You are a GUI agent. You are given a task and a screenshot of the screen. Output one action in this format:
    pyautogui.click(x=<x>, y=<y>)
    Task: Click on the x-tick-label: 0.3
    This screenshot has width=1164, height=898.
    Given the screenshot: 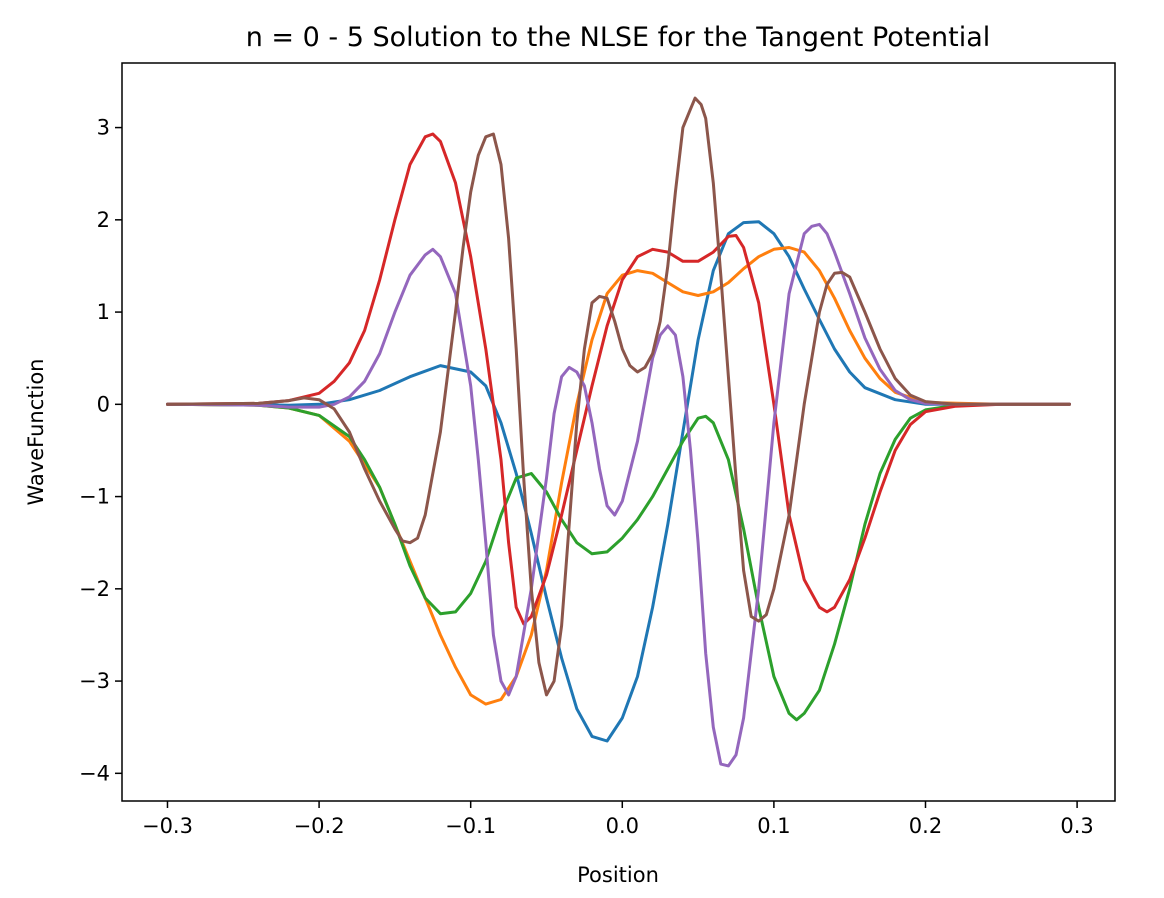 What is the action you would take?
    pyautogui.click(x=1076, y=826)
    